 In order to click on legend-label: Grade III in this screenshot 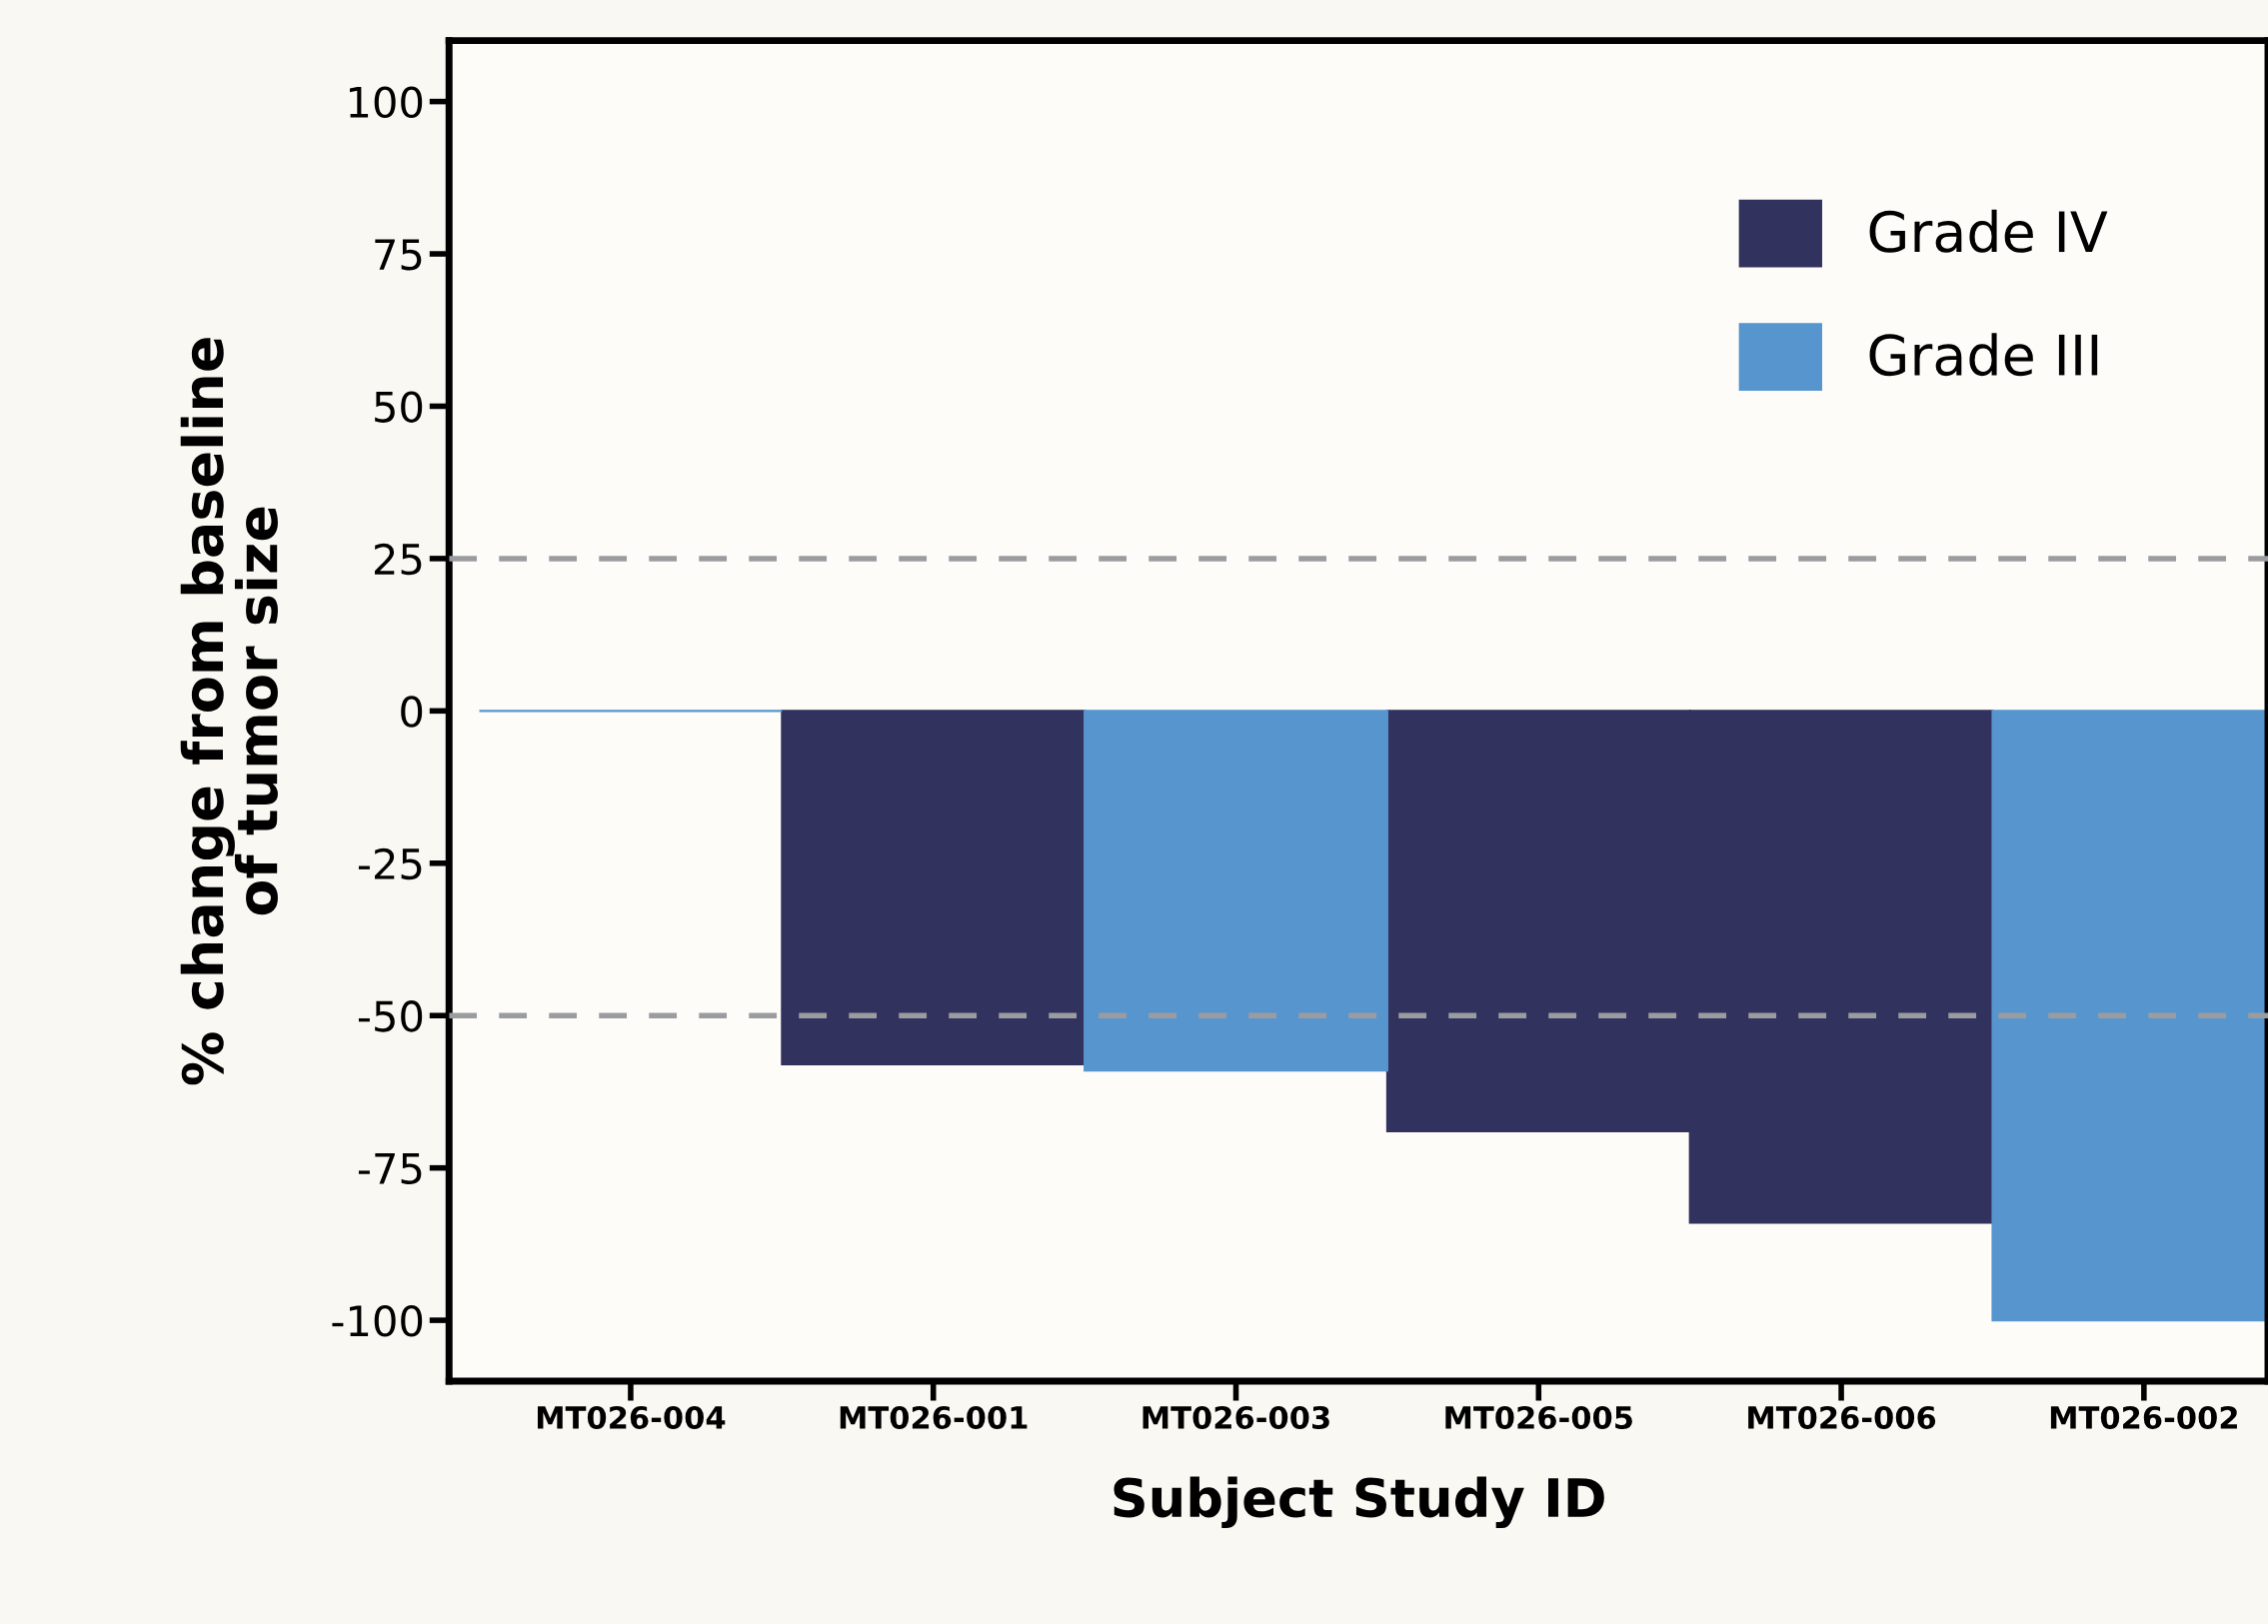, I will do `click(1984, 355)`.